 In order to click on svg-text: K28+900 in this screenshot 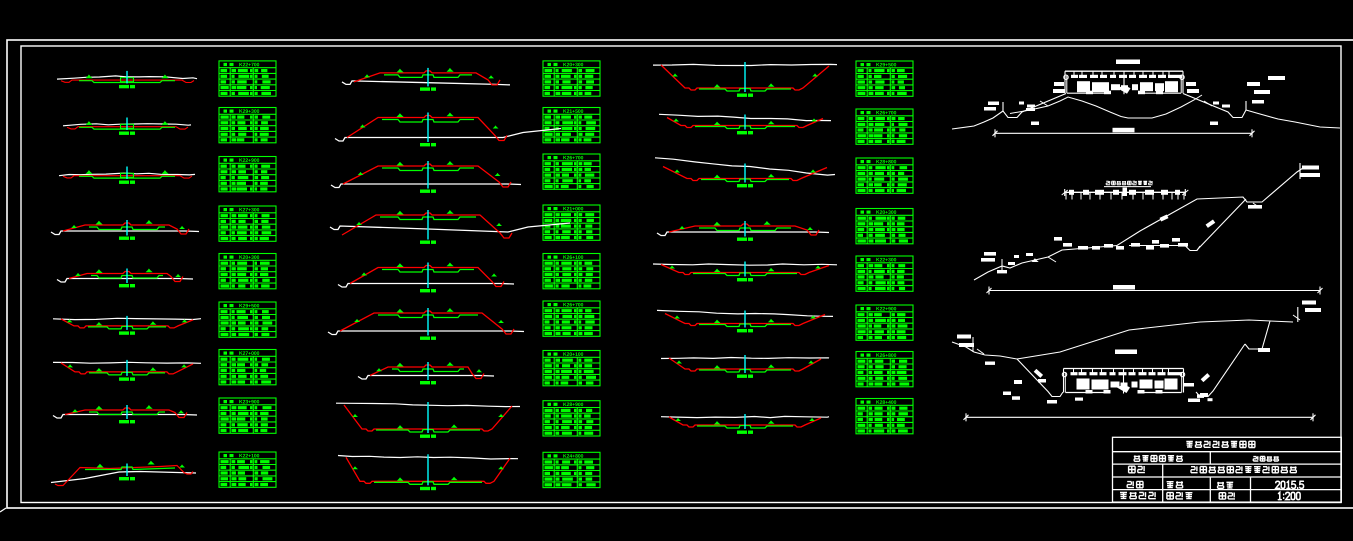, I will do `click(573, 405)`.